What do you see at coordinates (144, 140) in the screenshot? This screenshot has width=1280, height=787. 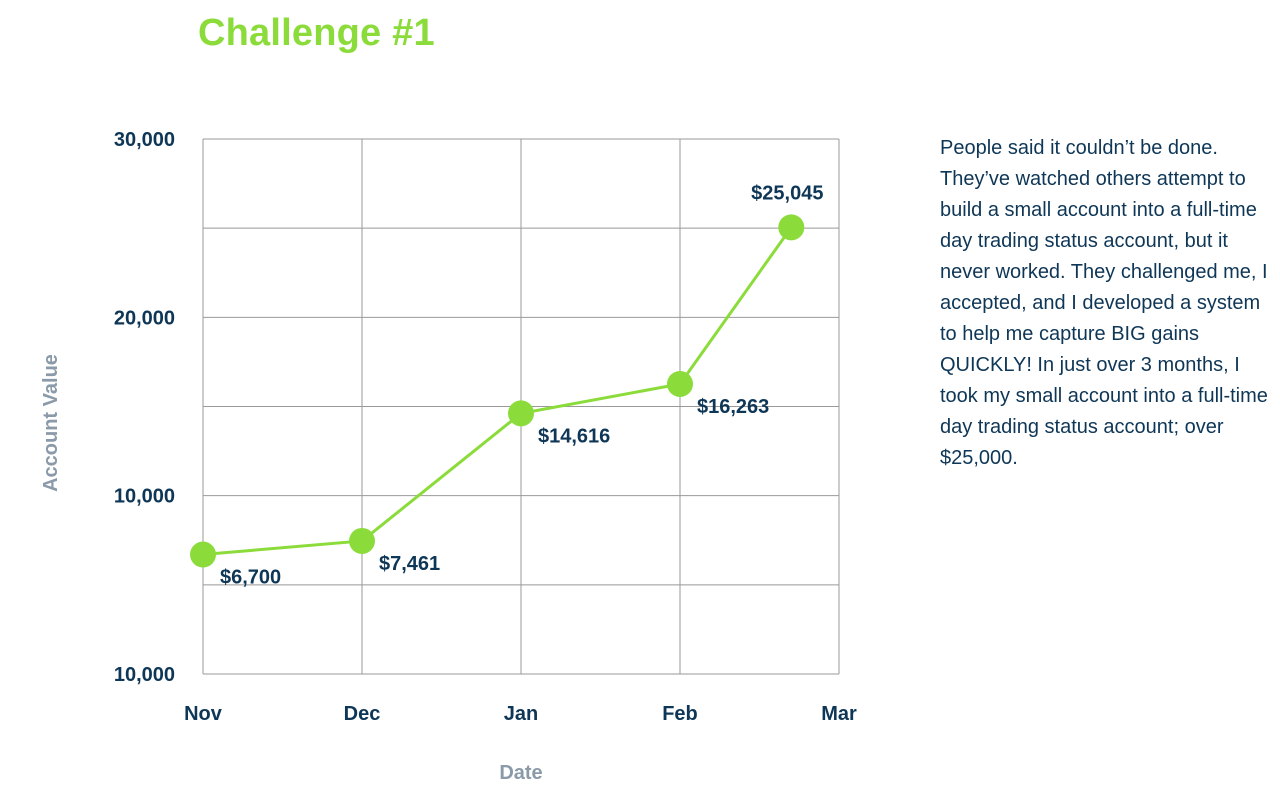 I see `y-tick-label: 30,000` at bounding box center [144, 140].